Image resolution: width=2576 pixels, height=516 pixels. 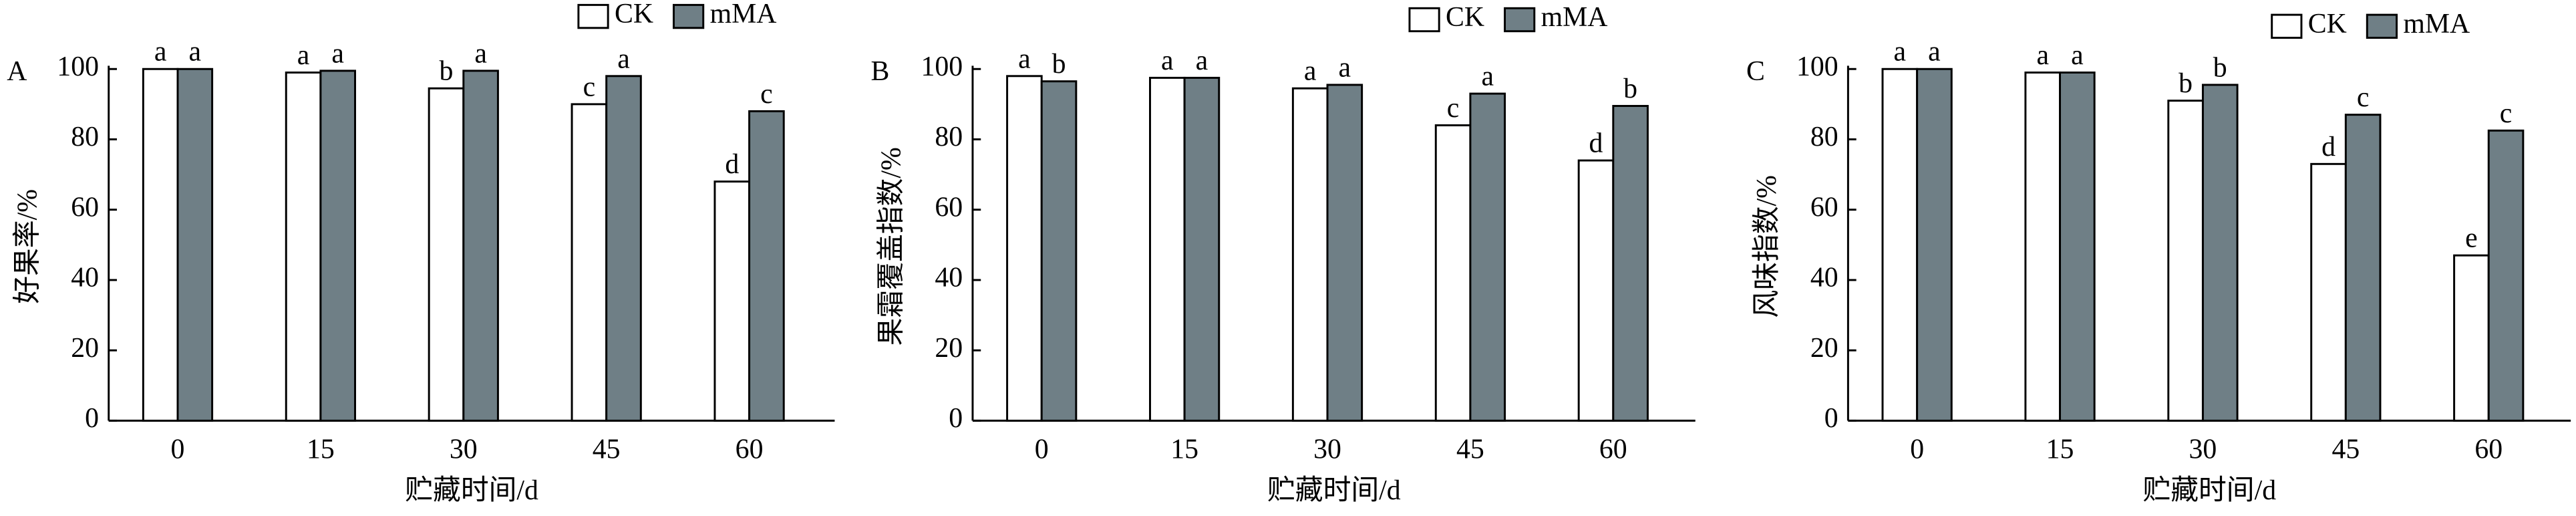 What do you see at coordinates (1767, 246) in the screenshot?
I see `y-axis-label: 风味指数/%` at bounding box center [1767, 246].